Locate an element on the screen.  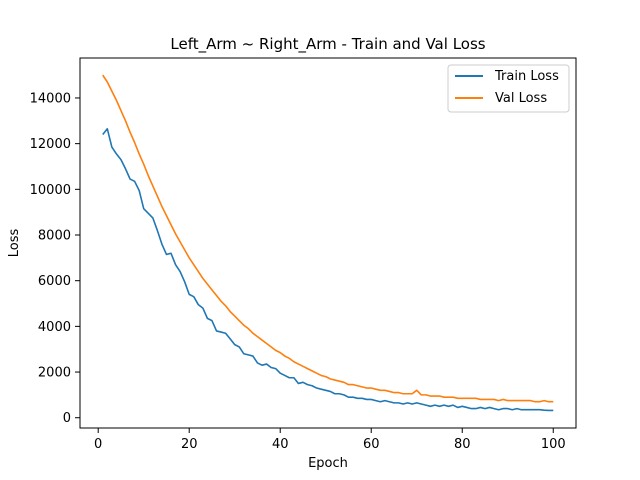
x-axis: 0 20 40 60 80 100 is located at coordinates (330, 440).